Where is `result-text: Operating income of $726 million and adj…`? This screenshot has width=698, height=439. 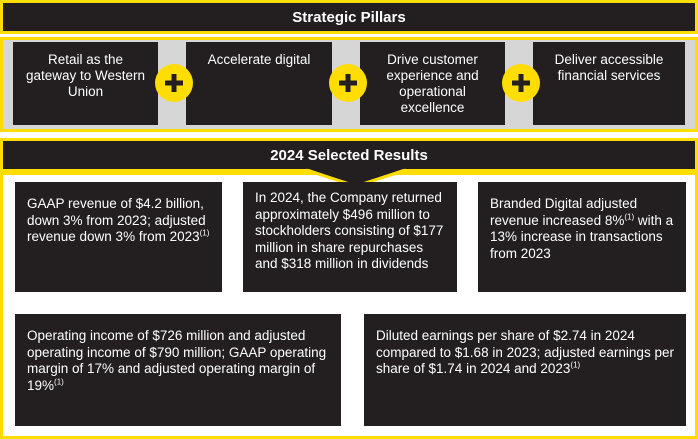
result-text: Operating income of $726 million and adj… is located at coordinates (177, 360).